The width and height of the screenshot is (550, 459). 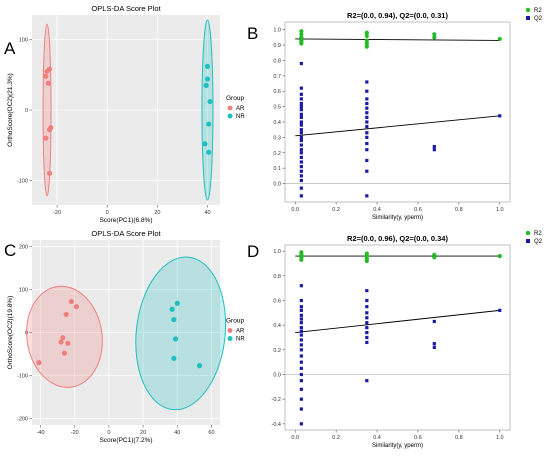 What do you see at coordinates (277, 123) in the screenshot?
I see `y-tick-label: 0.4` at bounding box center [277, 123].